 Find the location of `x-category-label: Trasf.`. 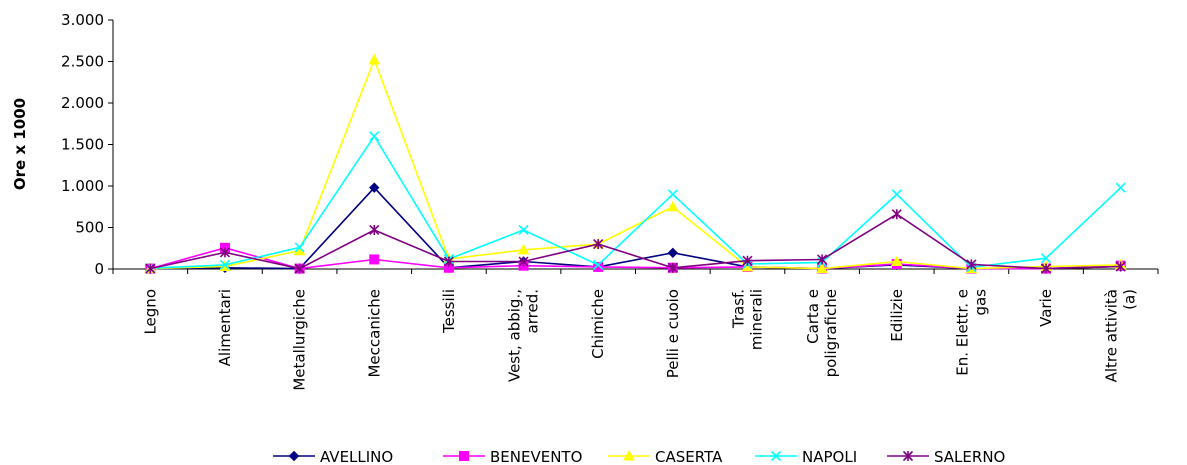

x-category-label: Trasf. is located at coordinates (738, 309).